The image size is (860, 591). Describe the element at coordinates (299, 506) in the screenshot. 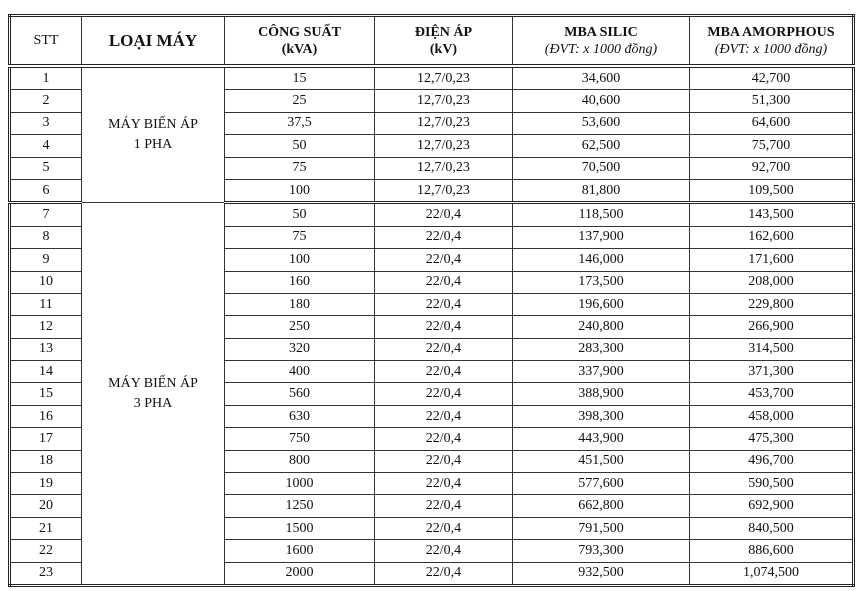

I see `power-cell: 1250` at that location.